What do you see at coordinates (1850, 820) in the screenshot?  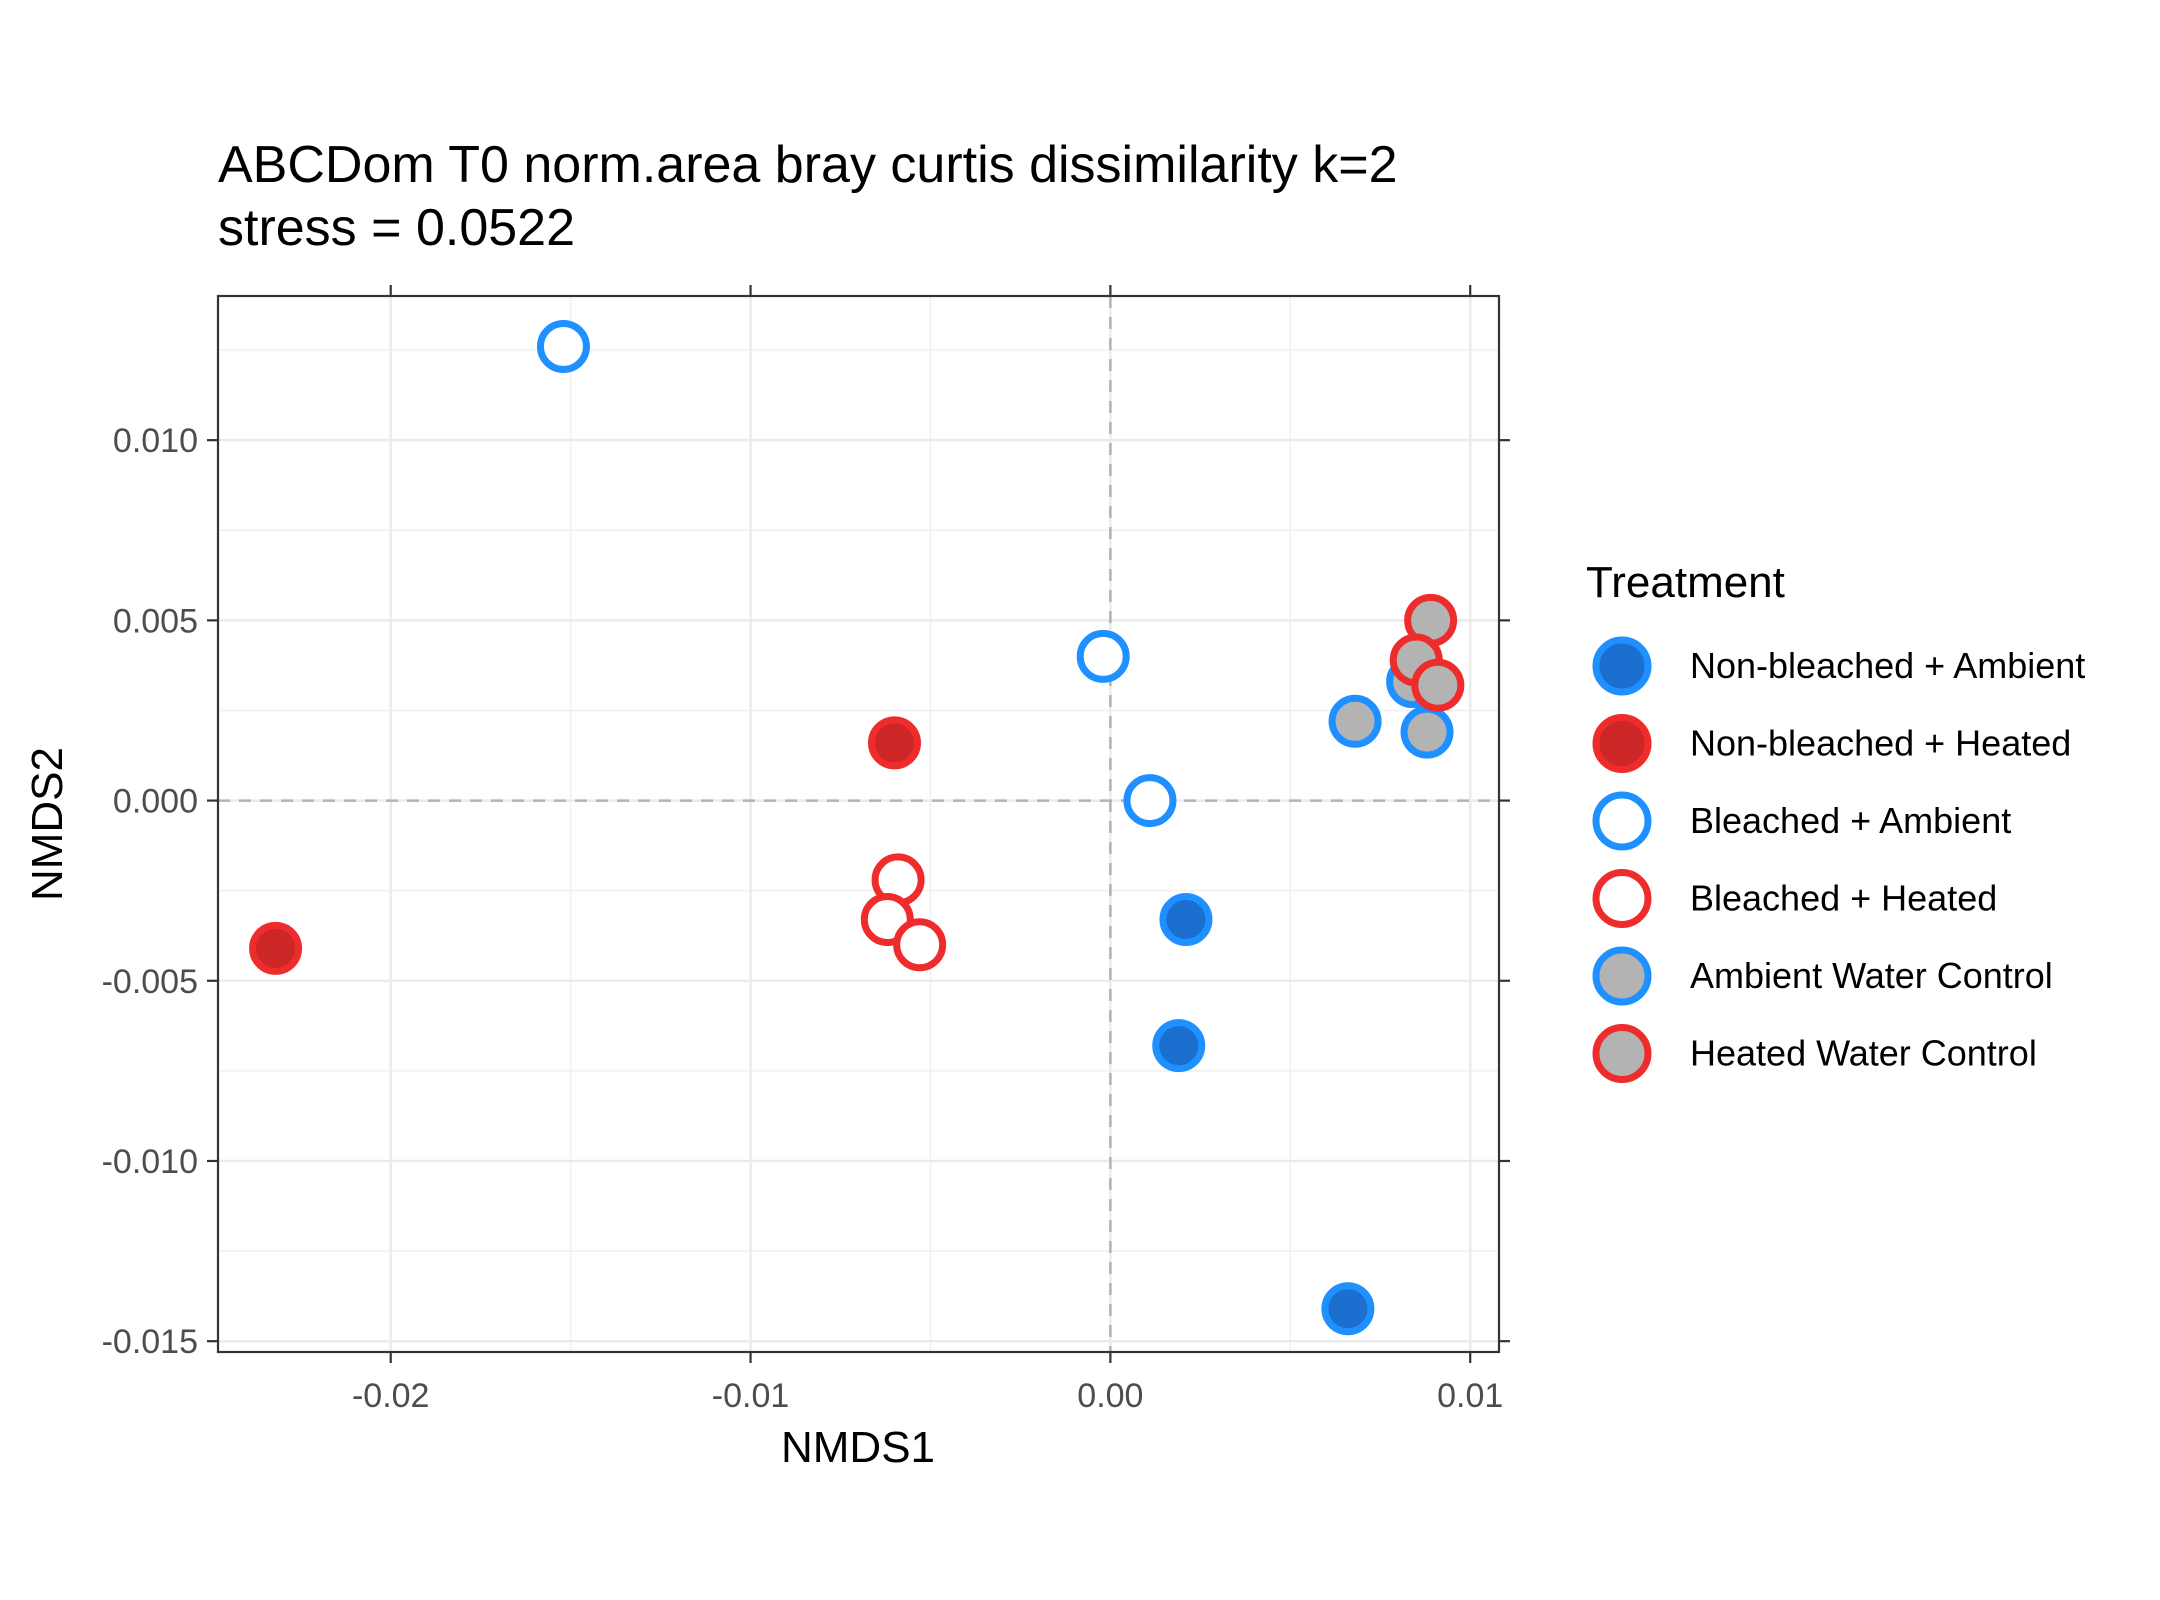 I see `legend-label: Bleached + Ambient` at bounding box center [1850, 820].